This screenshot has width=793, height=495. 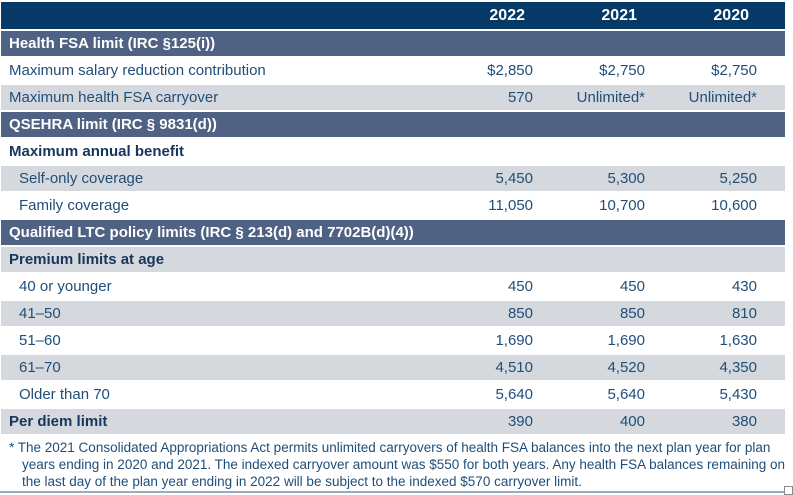 I want to click on year-column-2020: 2020, so click(x=729, y=15).